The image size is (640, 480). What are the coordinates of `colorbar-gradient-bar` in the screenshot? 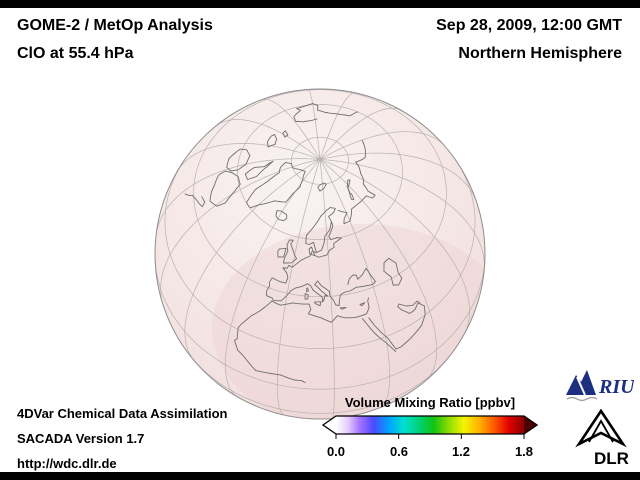 It's located at (430, 425).